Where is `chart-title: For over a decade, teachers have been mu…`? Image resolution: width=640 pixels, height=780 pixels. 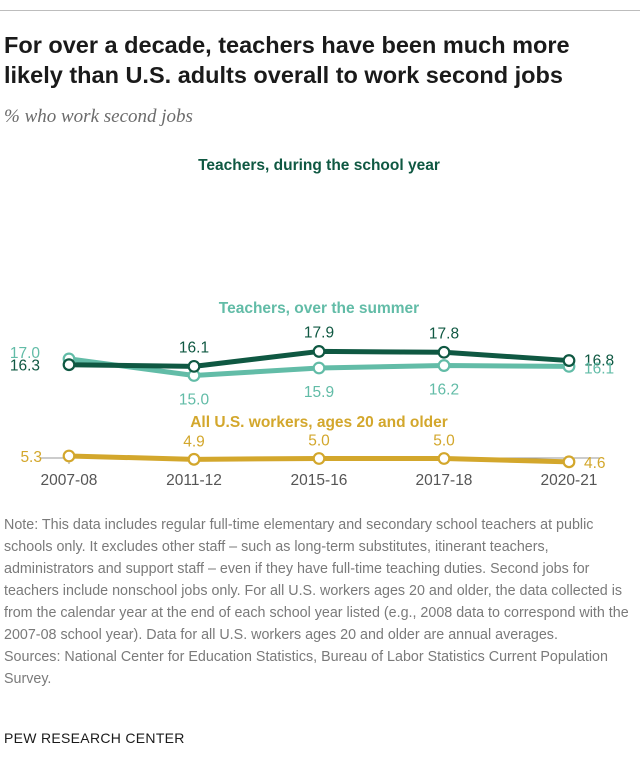 chart-title: For over a decade, teachers have been mu… is located at coordinates (287, 60).